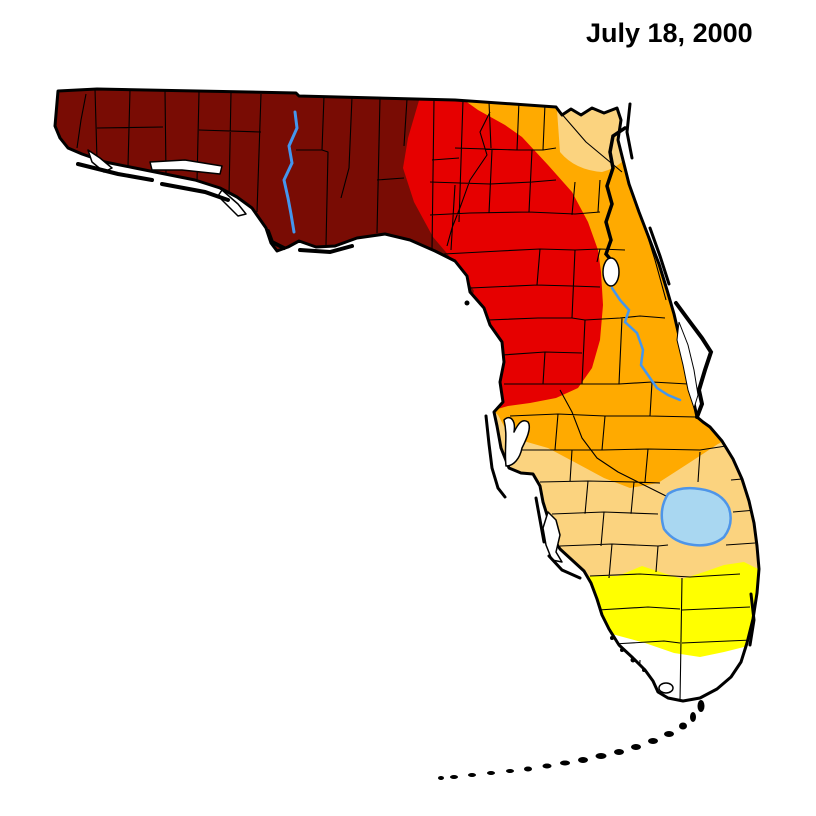 This screenshot has height=816, width=816. I want to click on apalachicola-river, so click(290, 172).